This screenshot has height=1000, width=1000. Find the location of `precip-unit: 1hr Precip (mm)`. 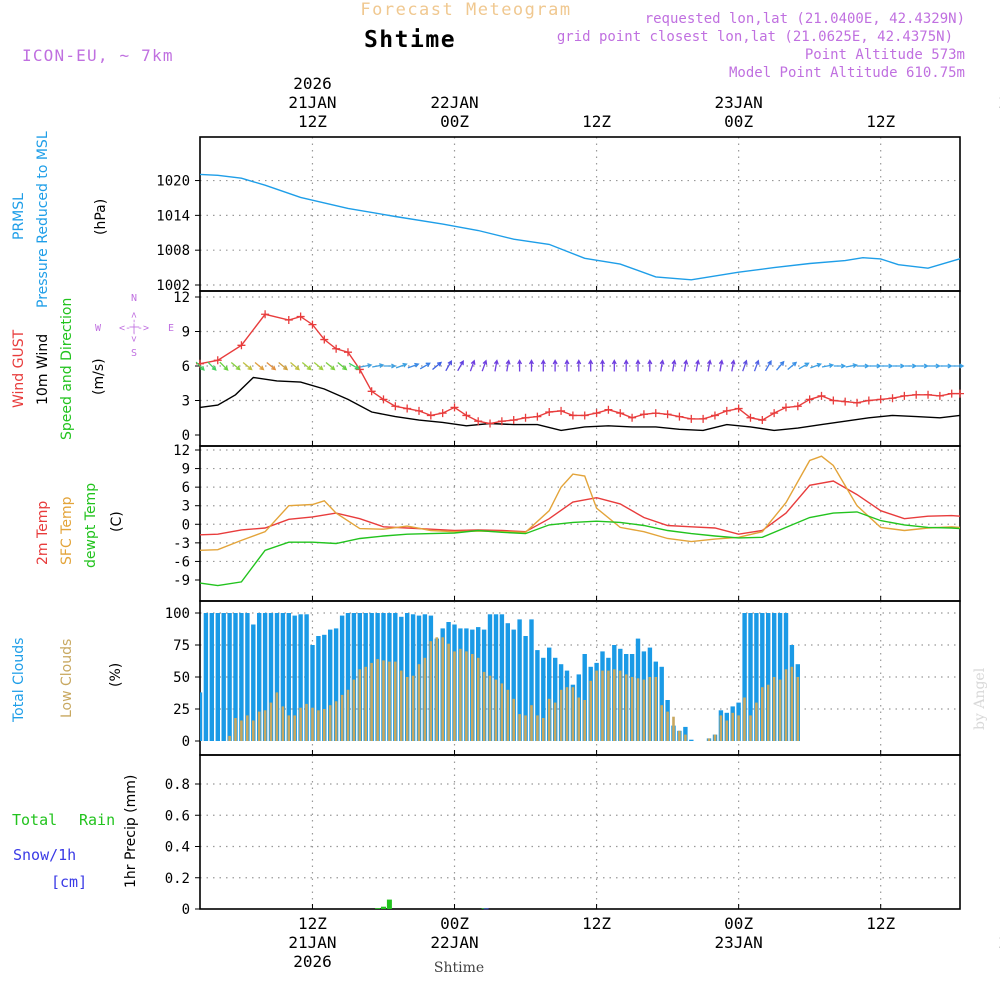

precip-unit: 1hr Precip (mm) is located at coordinates (131, 831).